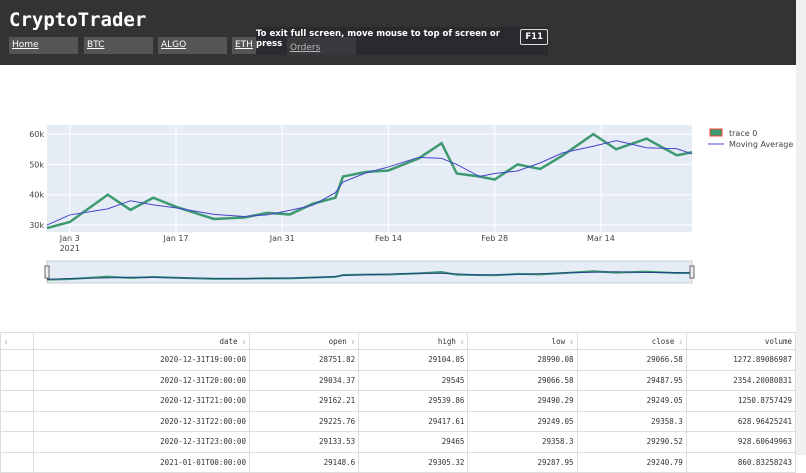  Describe the element at coordinates (304, 421) in the screenshot. I see `table-cell: 29225.76` at that location.